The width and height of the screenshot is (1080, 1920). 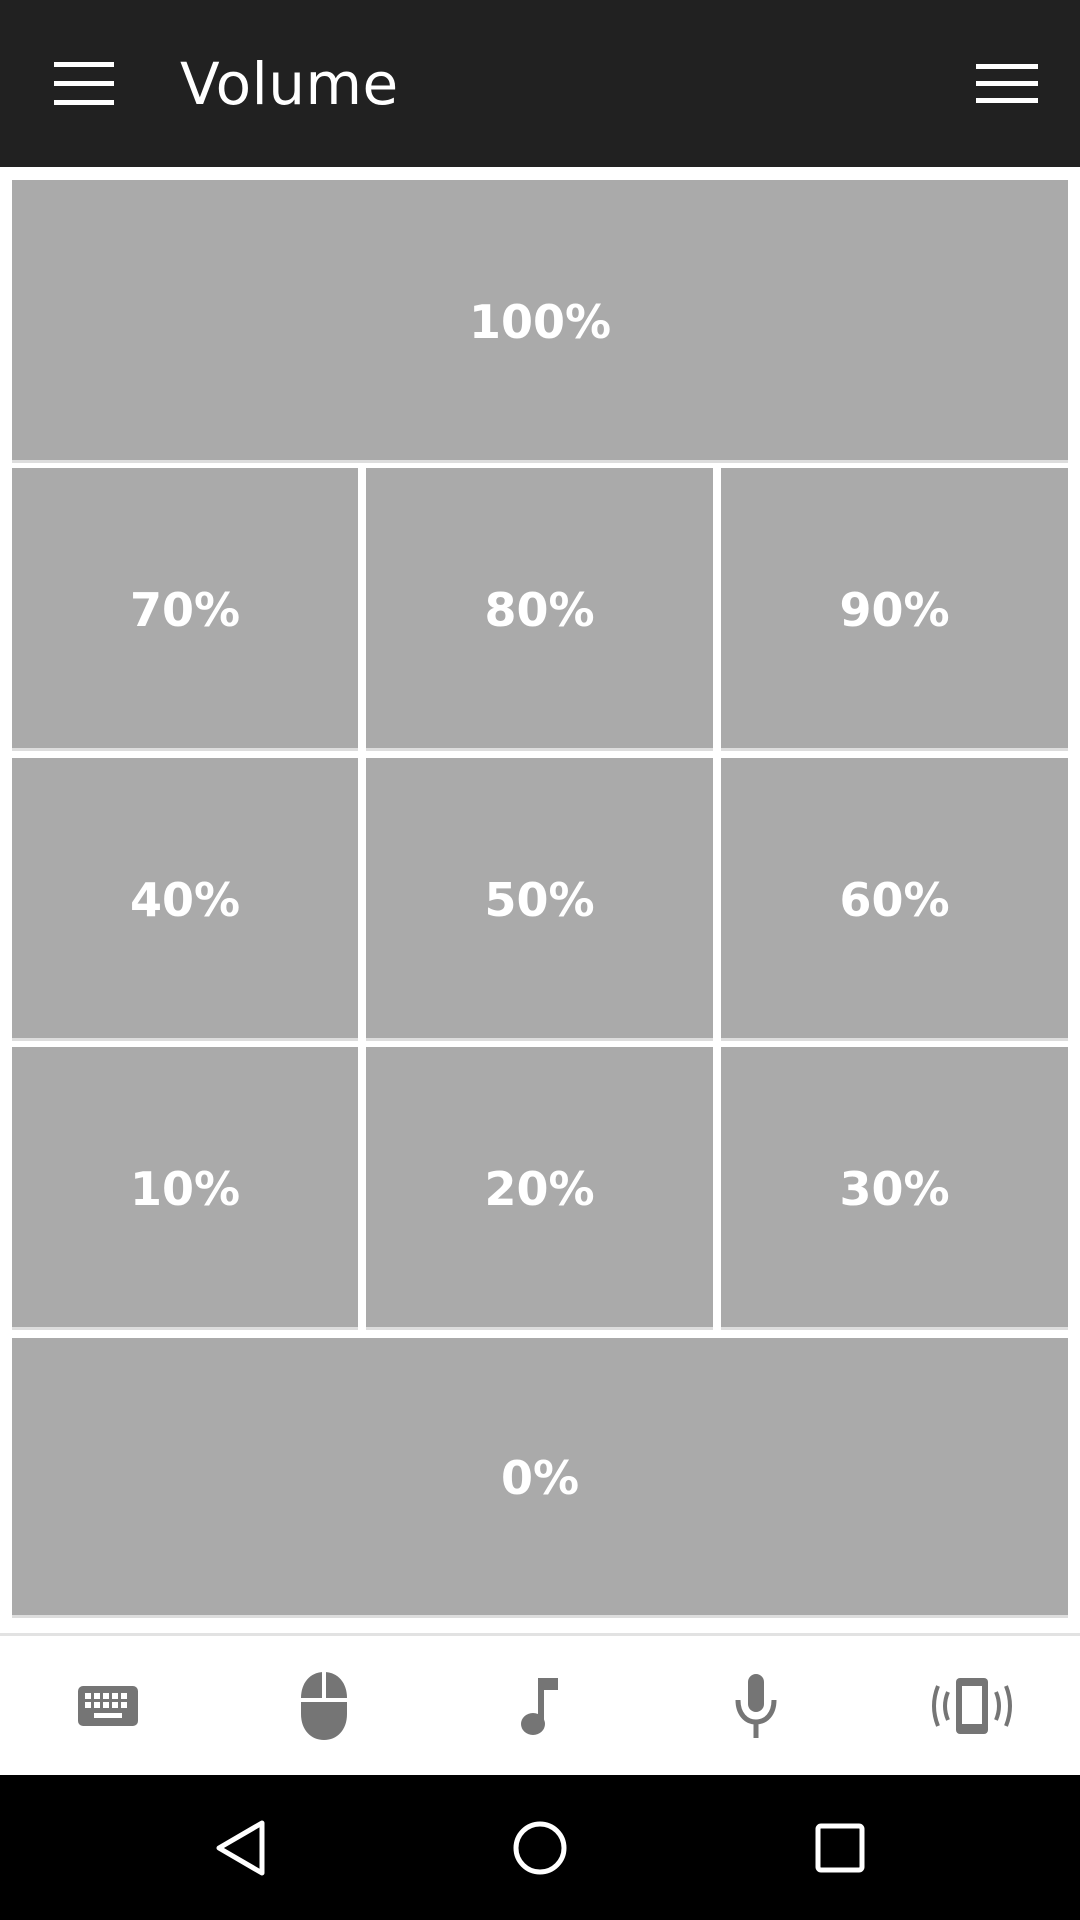 I want to click on volume-50-button: 50%, so click(x=539, y=899).